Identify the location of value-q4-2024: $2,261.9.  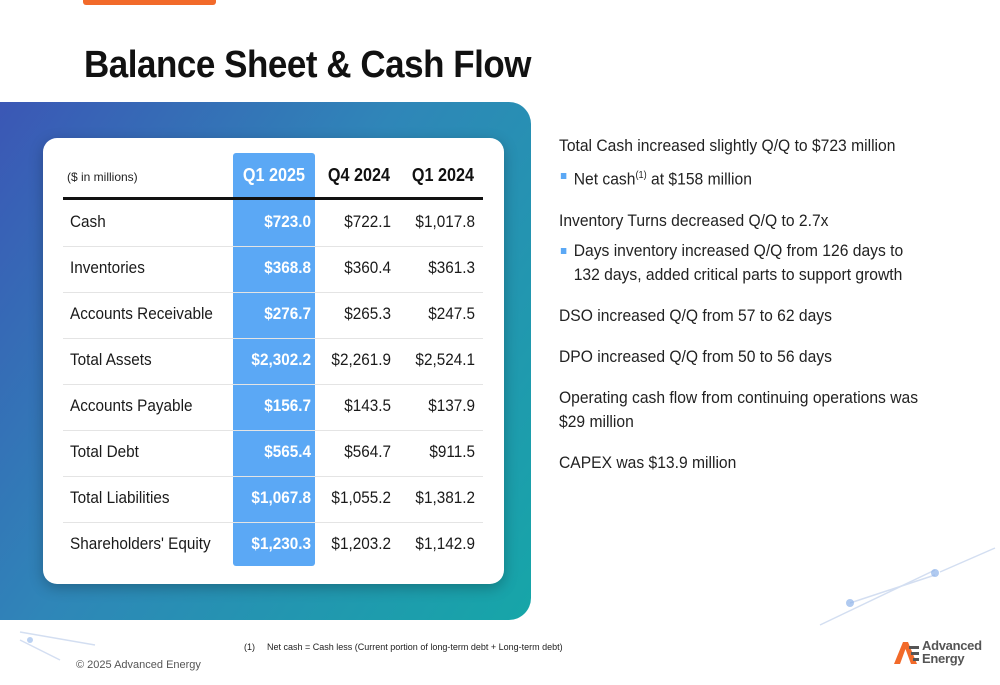
(361, 359).